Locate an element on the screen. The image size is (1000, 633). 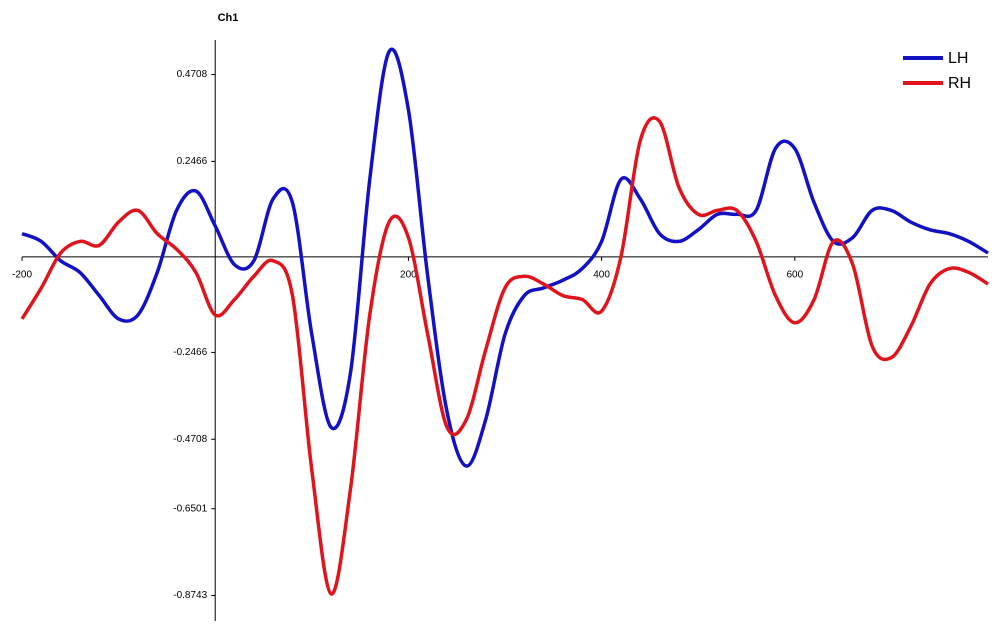
chart-title: Ch1 is located at coordinates (228, 18).